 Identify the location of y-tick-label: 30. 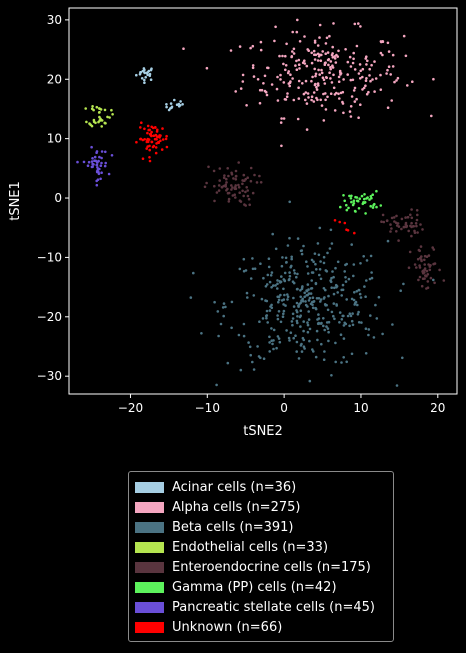
(54, 20).